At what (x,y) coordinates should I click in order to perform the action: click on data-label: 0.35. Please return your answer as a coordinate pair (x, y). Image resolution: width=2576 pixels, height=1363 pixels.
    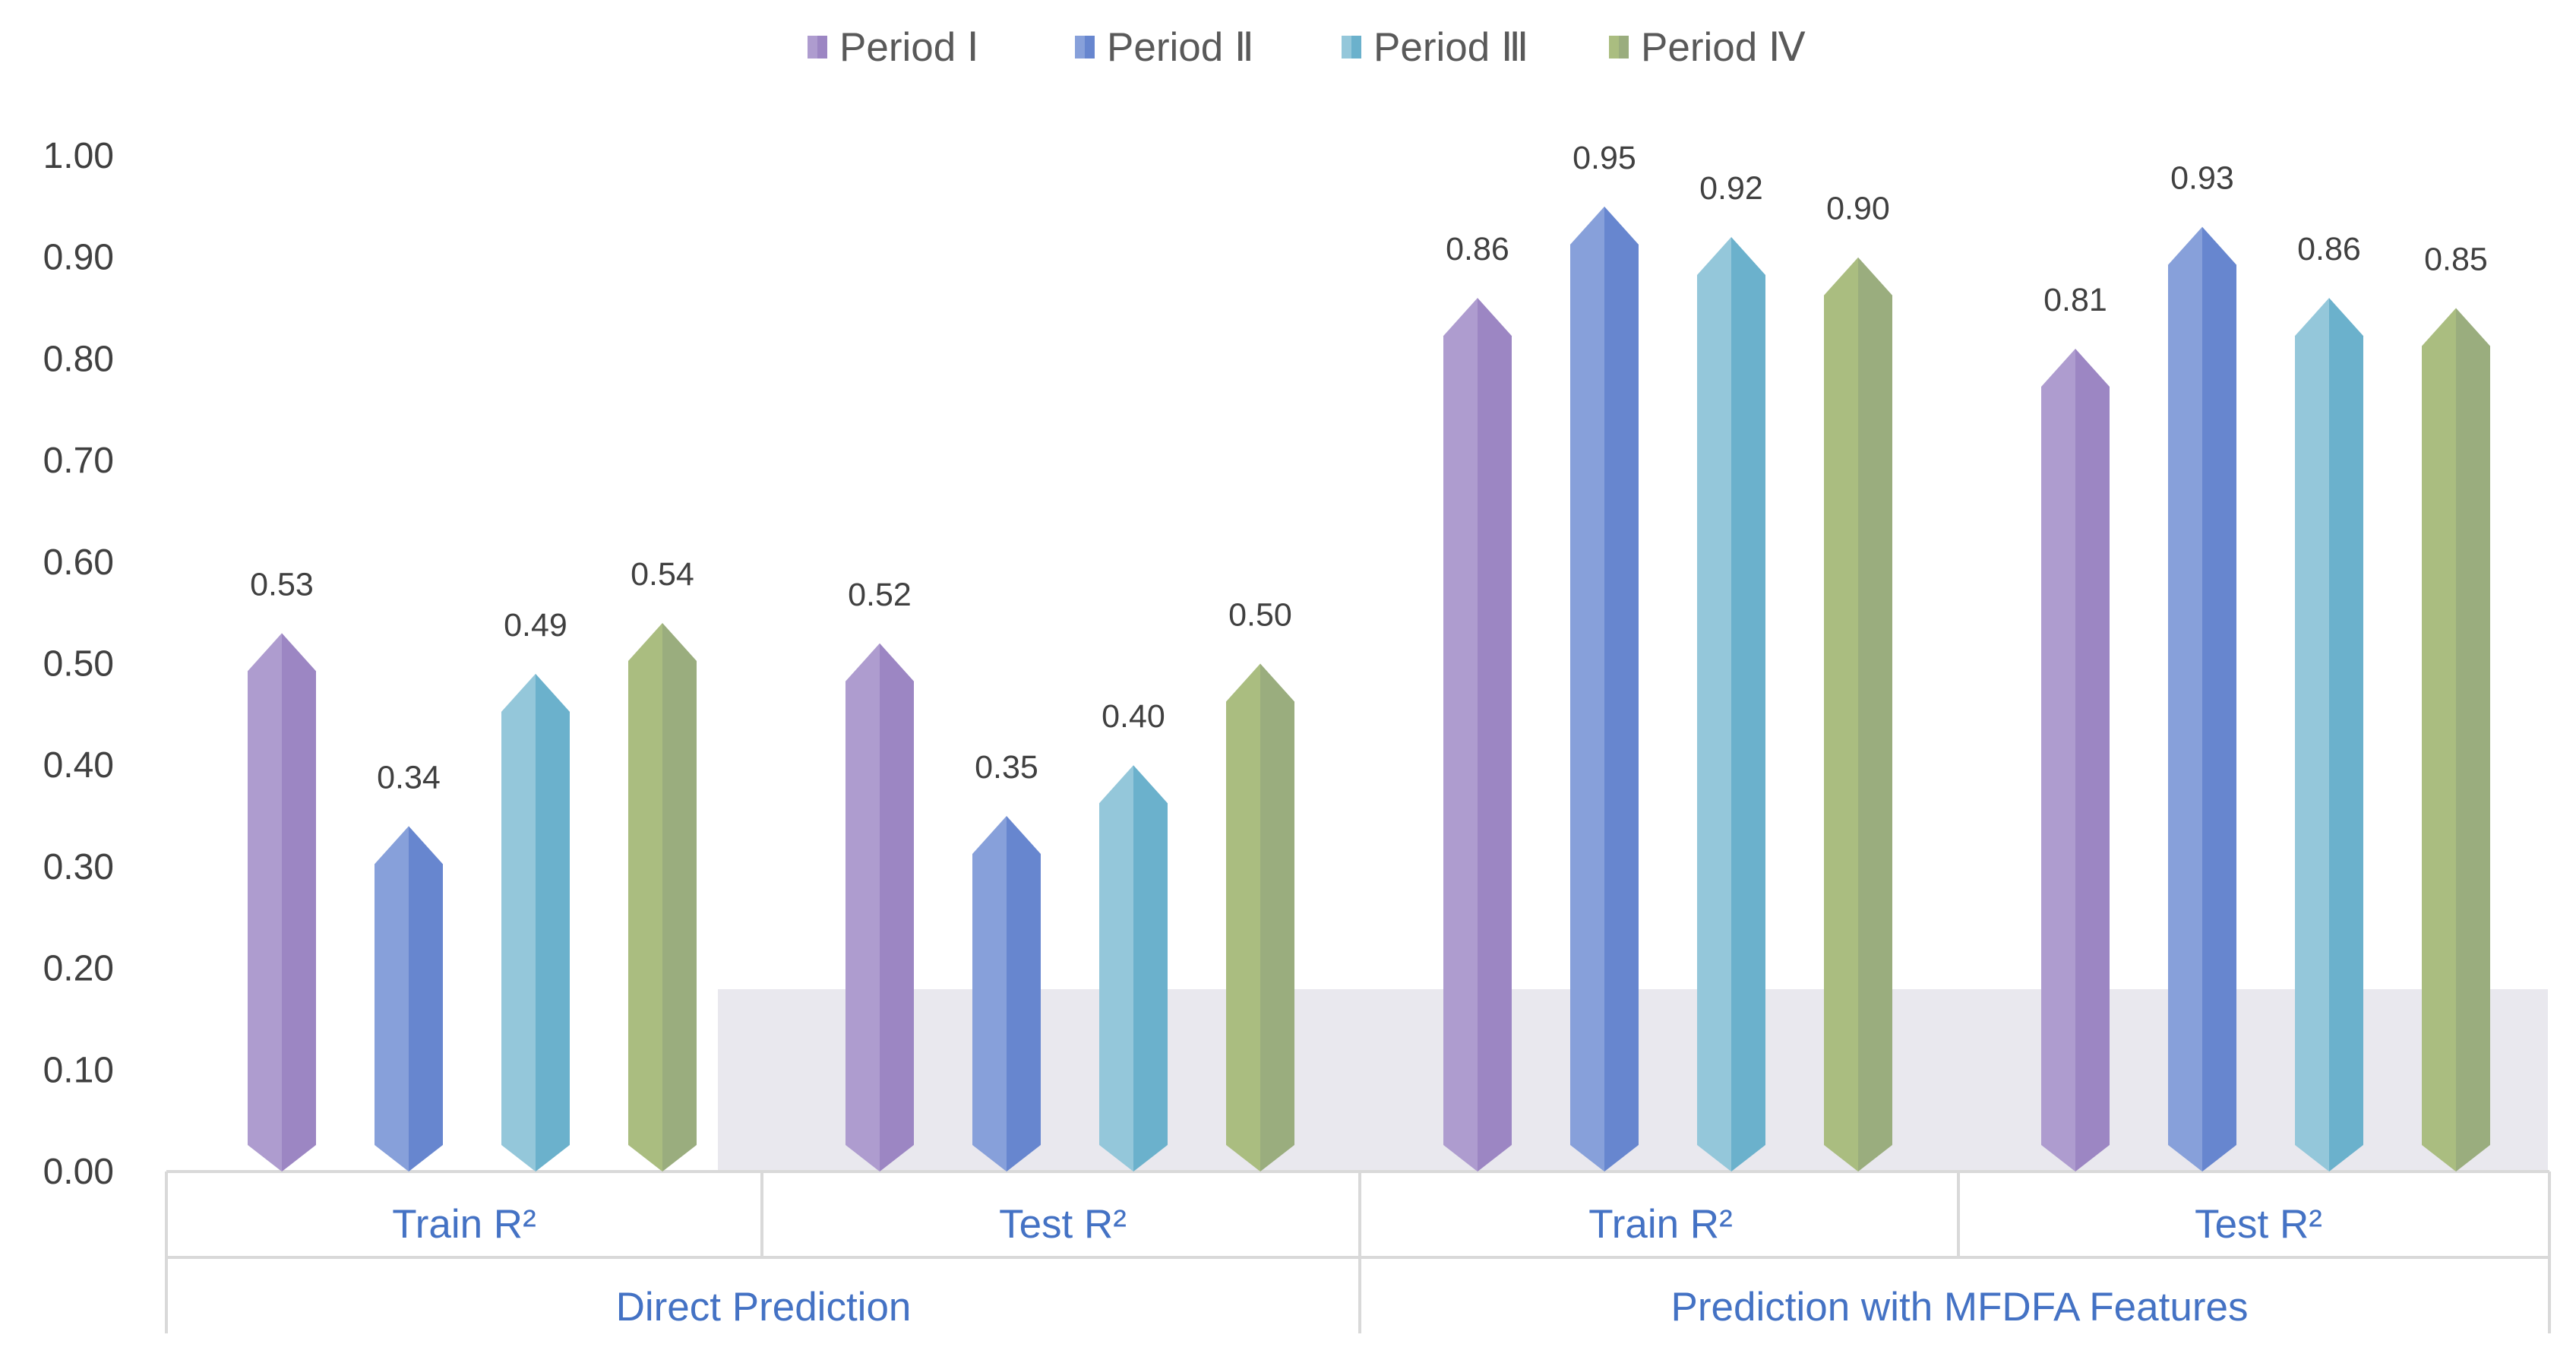
    Looking at the image, I should click on (1006, 767).